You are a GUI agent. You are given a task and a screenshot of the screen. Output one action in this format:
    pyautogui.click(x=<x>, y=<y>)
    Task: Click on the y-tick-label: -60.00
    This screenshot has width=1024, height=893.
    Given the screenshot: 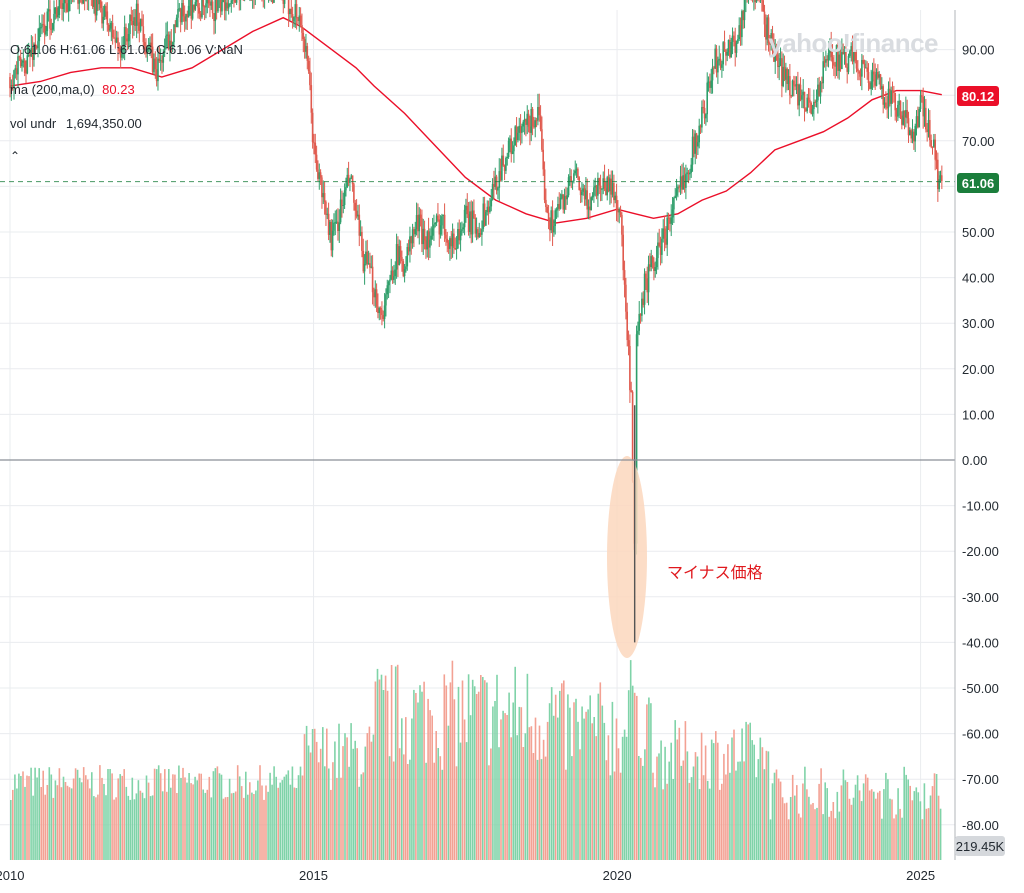 What is the action you would take?
    pyautogui.click(x=980, y=734)
    